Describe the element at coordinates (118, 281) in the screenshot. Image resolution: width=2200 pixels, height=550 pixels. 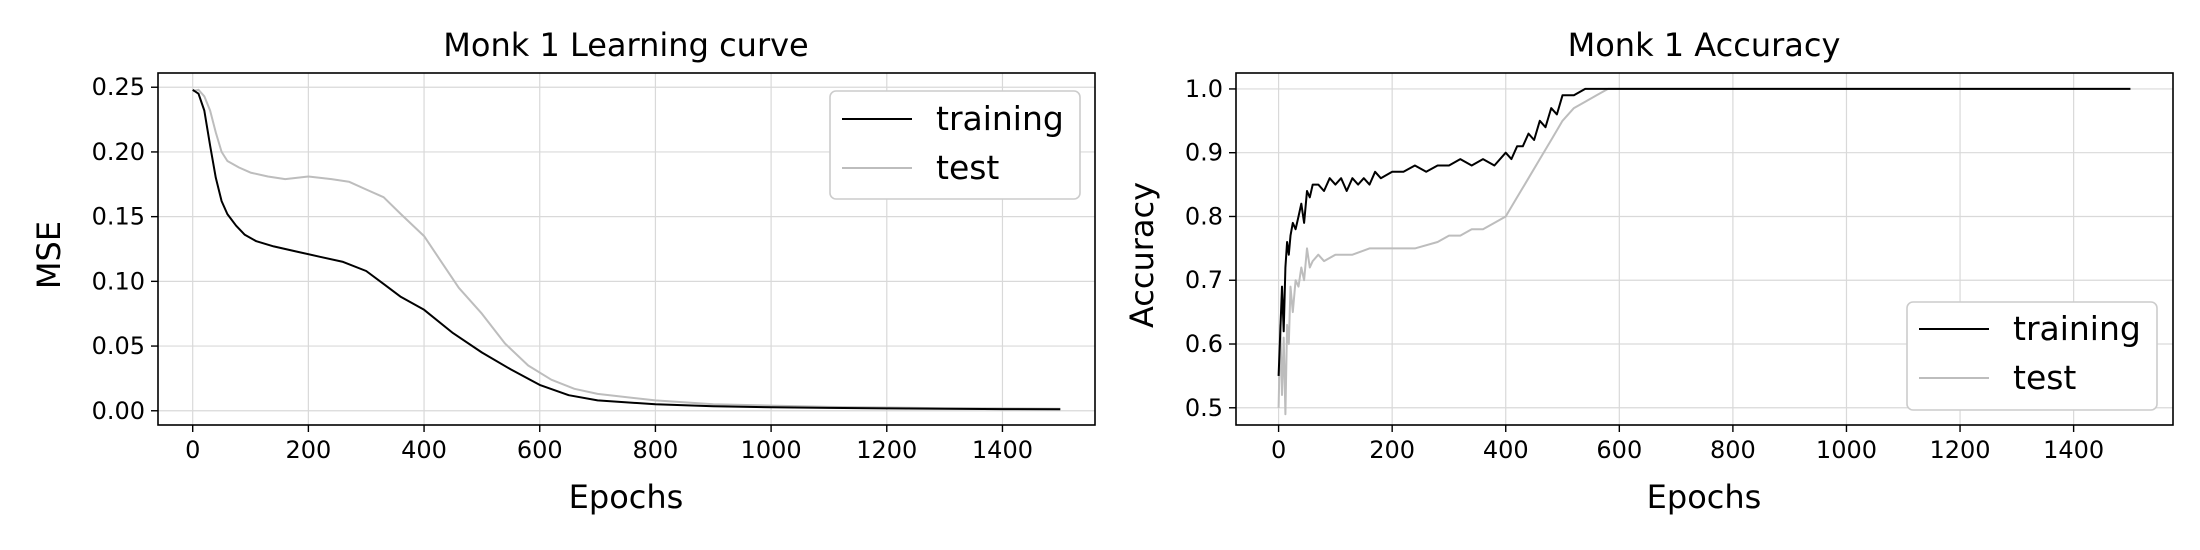
I see `y-tick-label: 0.10` at that location.